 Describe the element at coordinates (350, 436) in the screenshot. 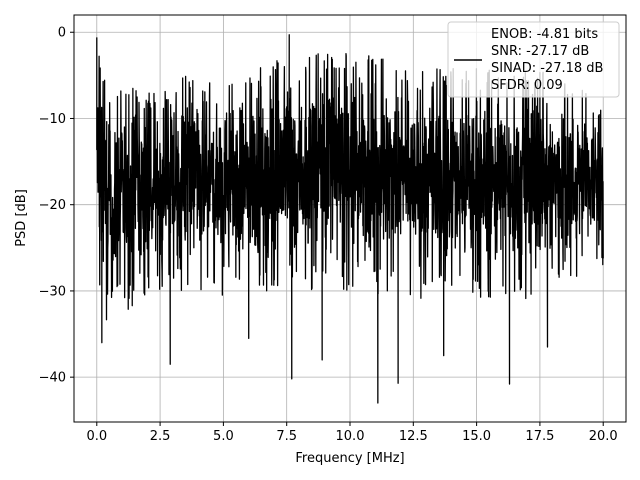

I see `x-tick-label: 10.0` at that location.